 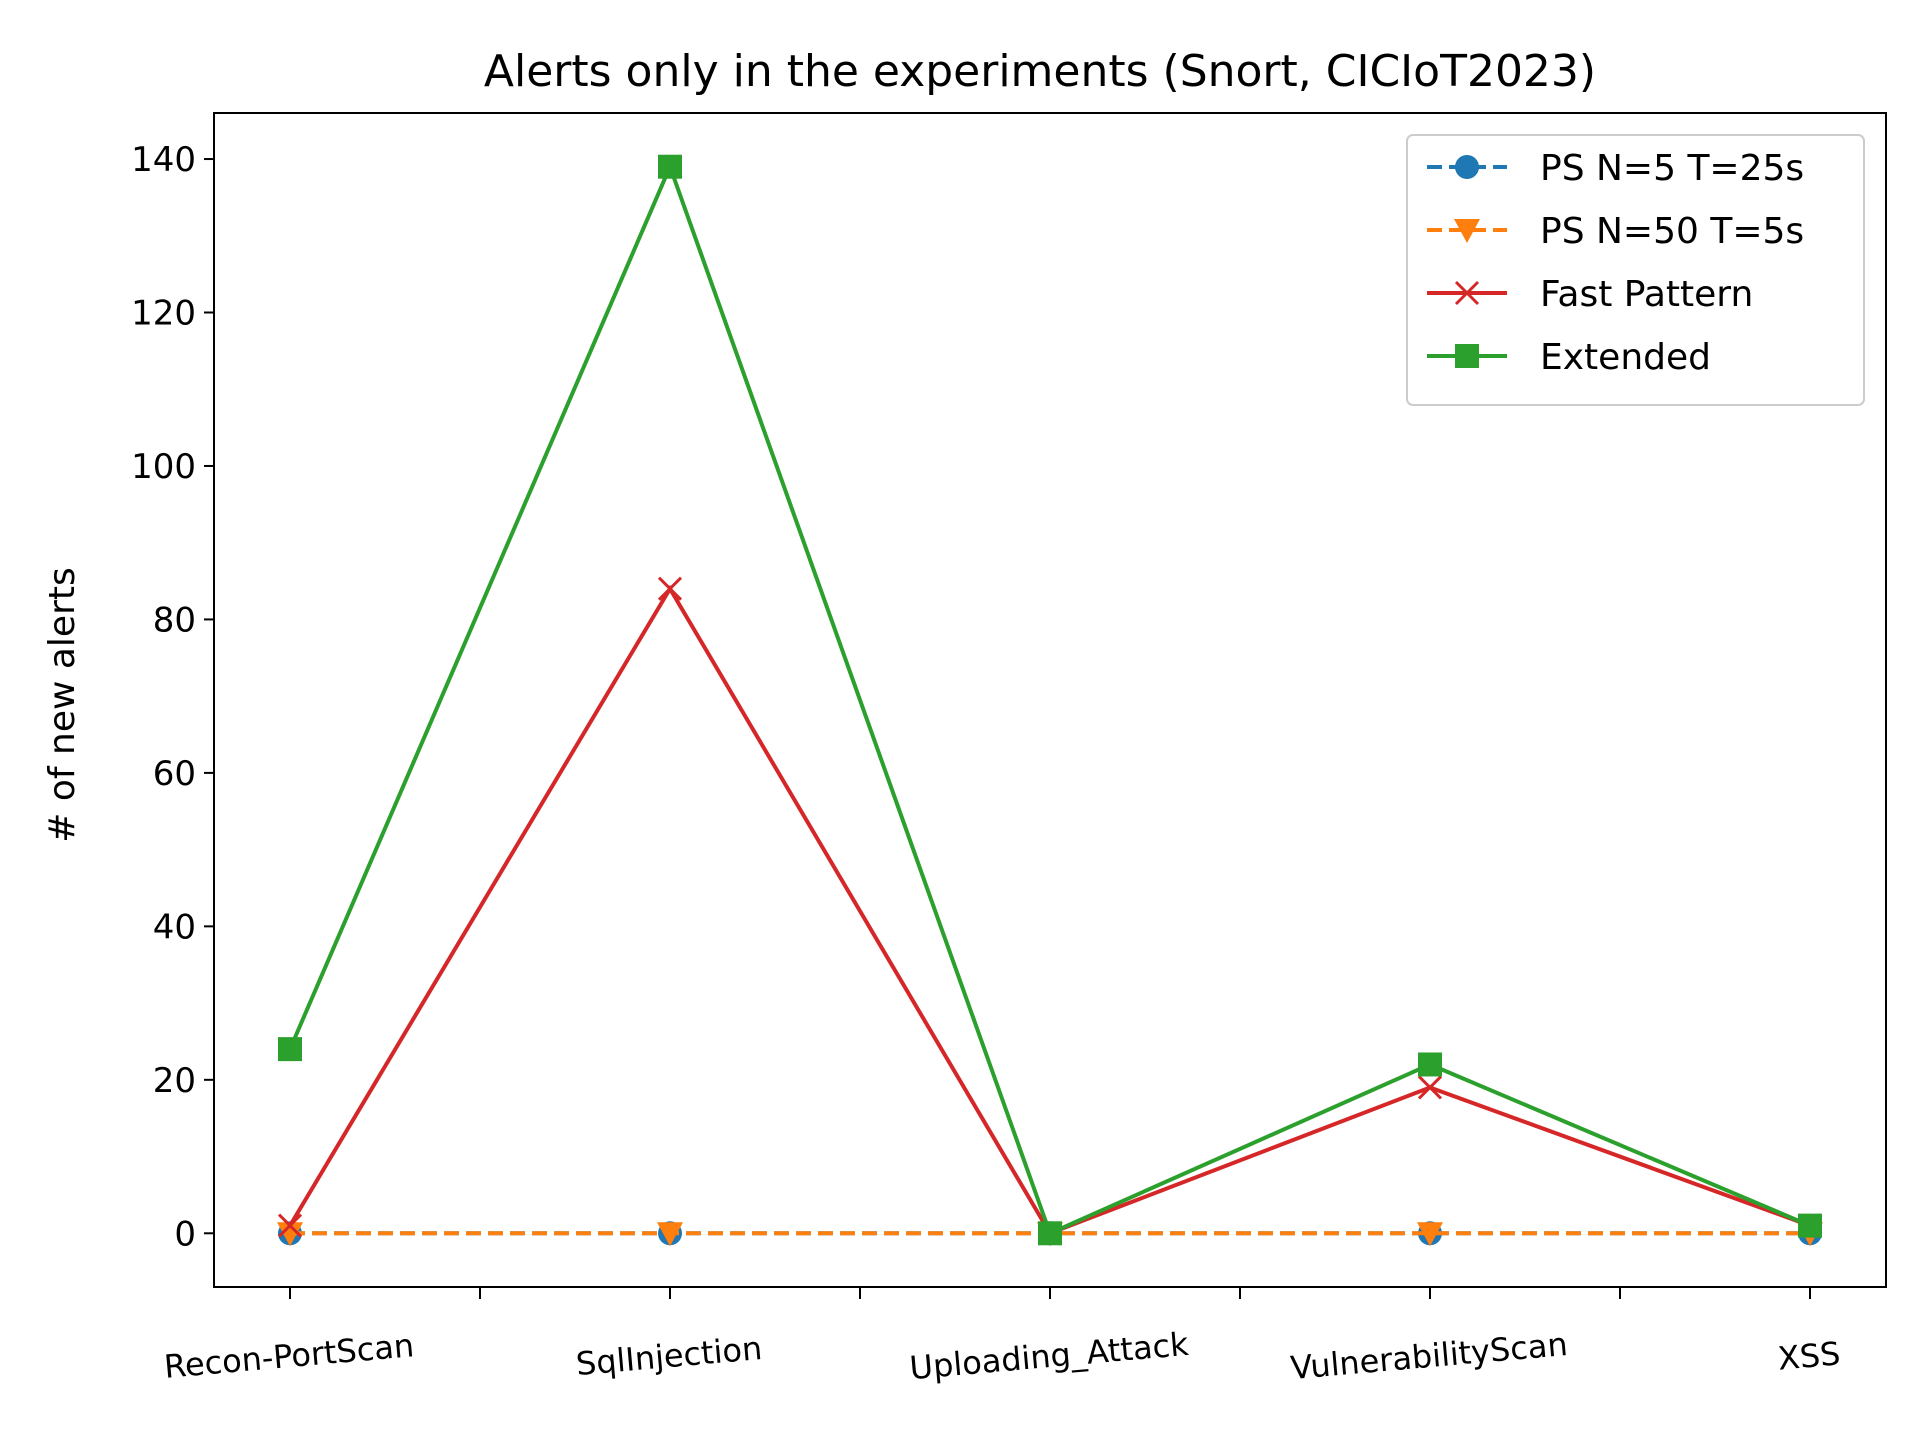 What do you see at coordinates (1809, 1355) in the screenshot?
I see `x-tick-label-4: XSS` at bounding box center [1809, 1355].